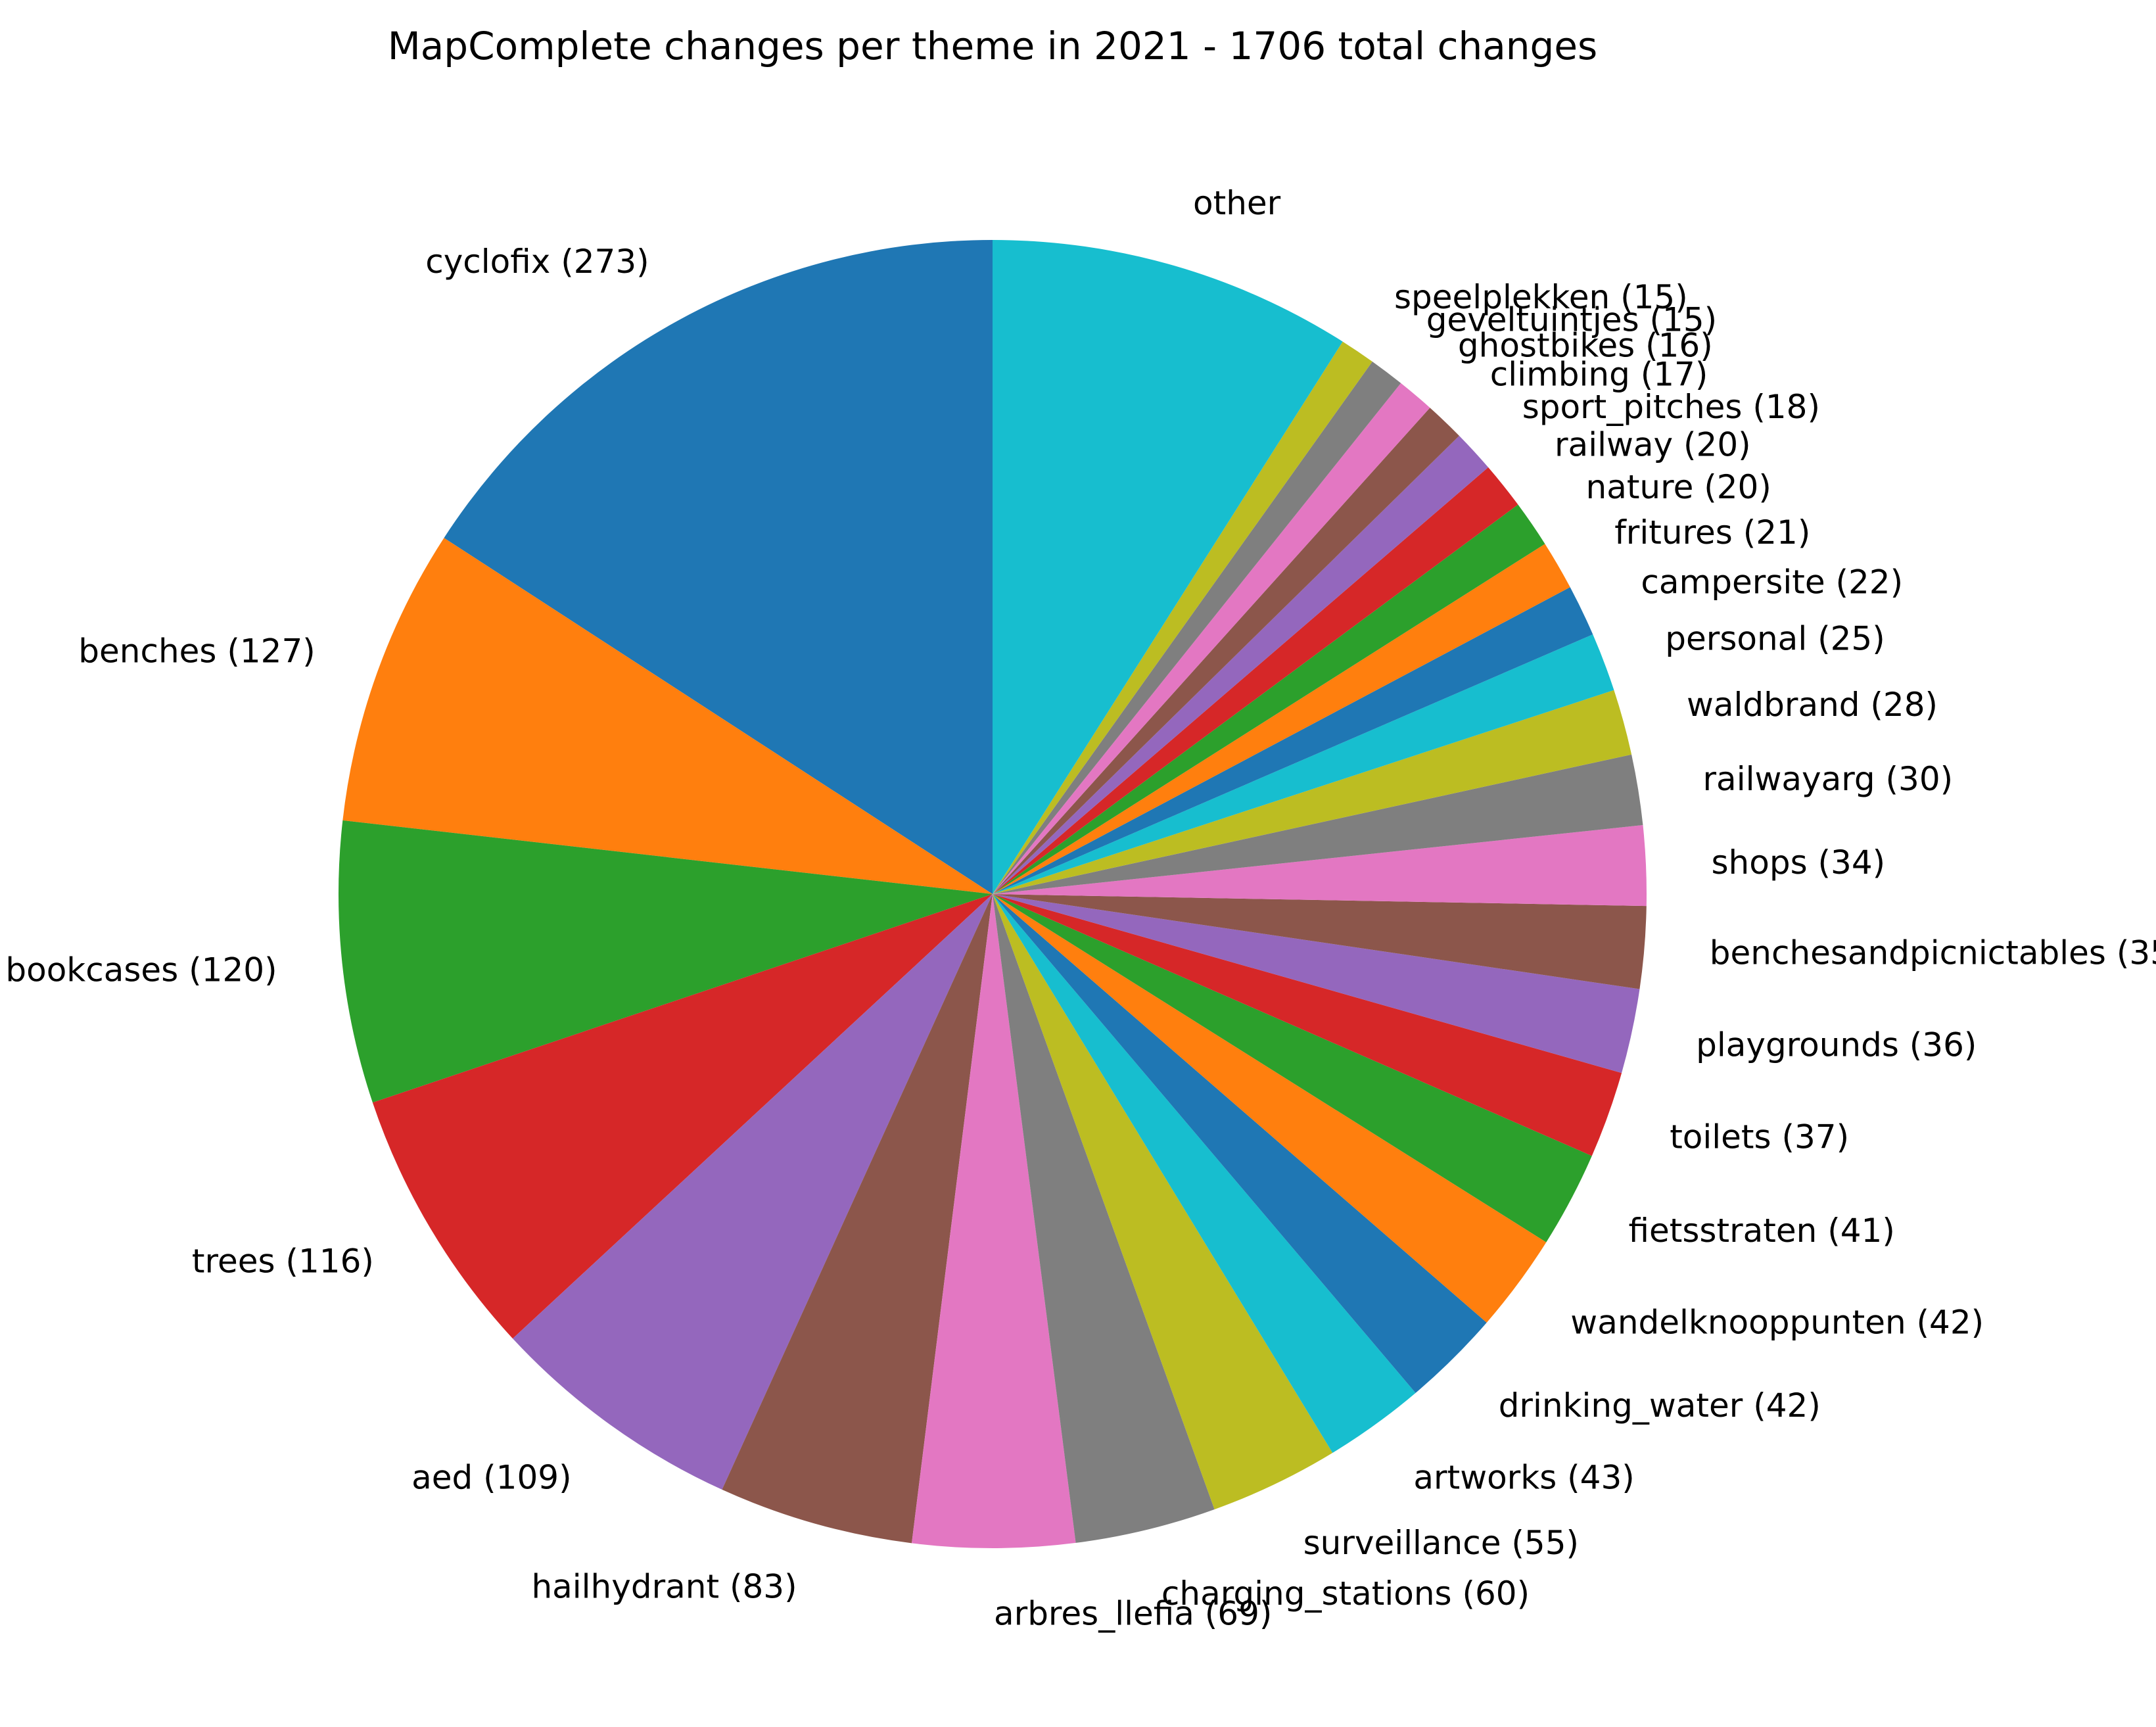 The width and height of the screenshot is (2156, 1727). Describe the element at coordinates (1772, 582) in the screenshot. I see `pie-label-campersite: campersite (22)` at that location.